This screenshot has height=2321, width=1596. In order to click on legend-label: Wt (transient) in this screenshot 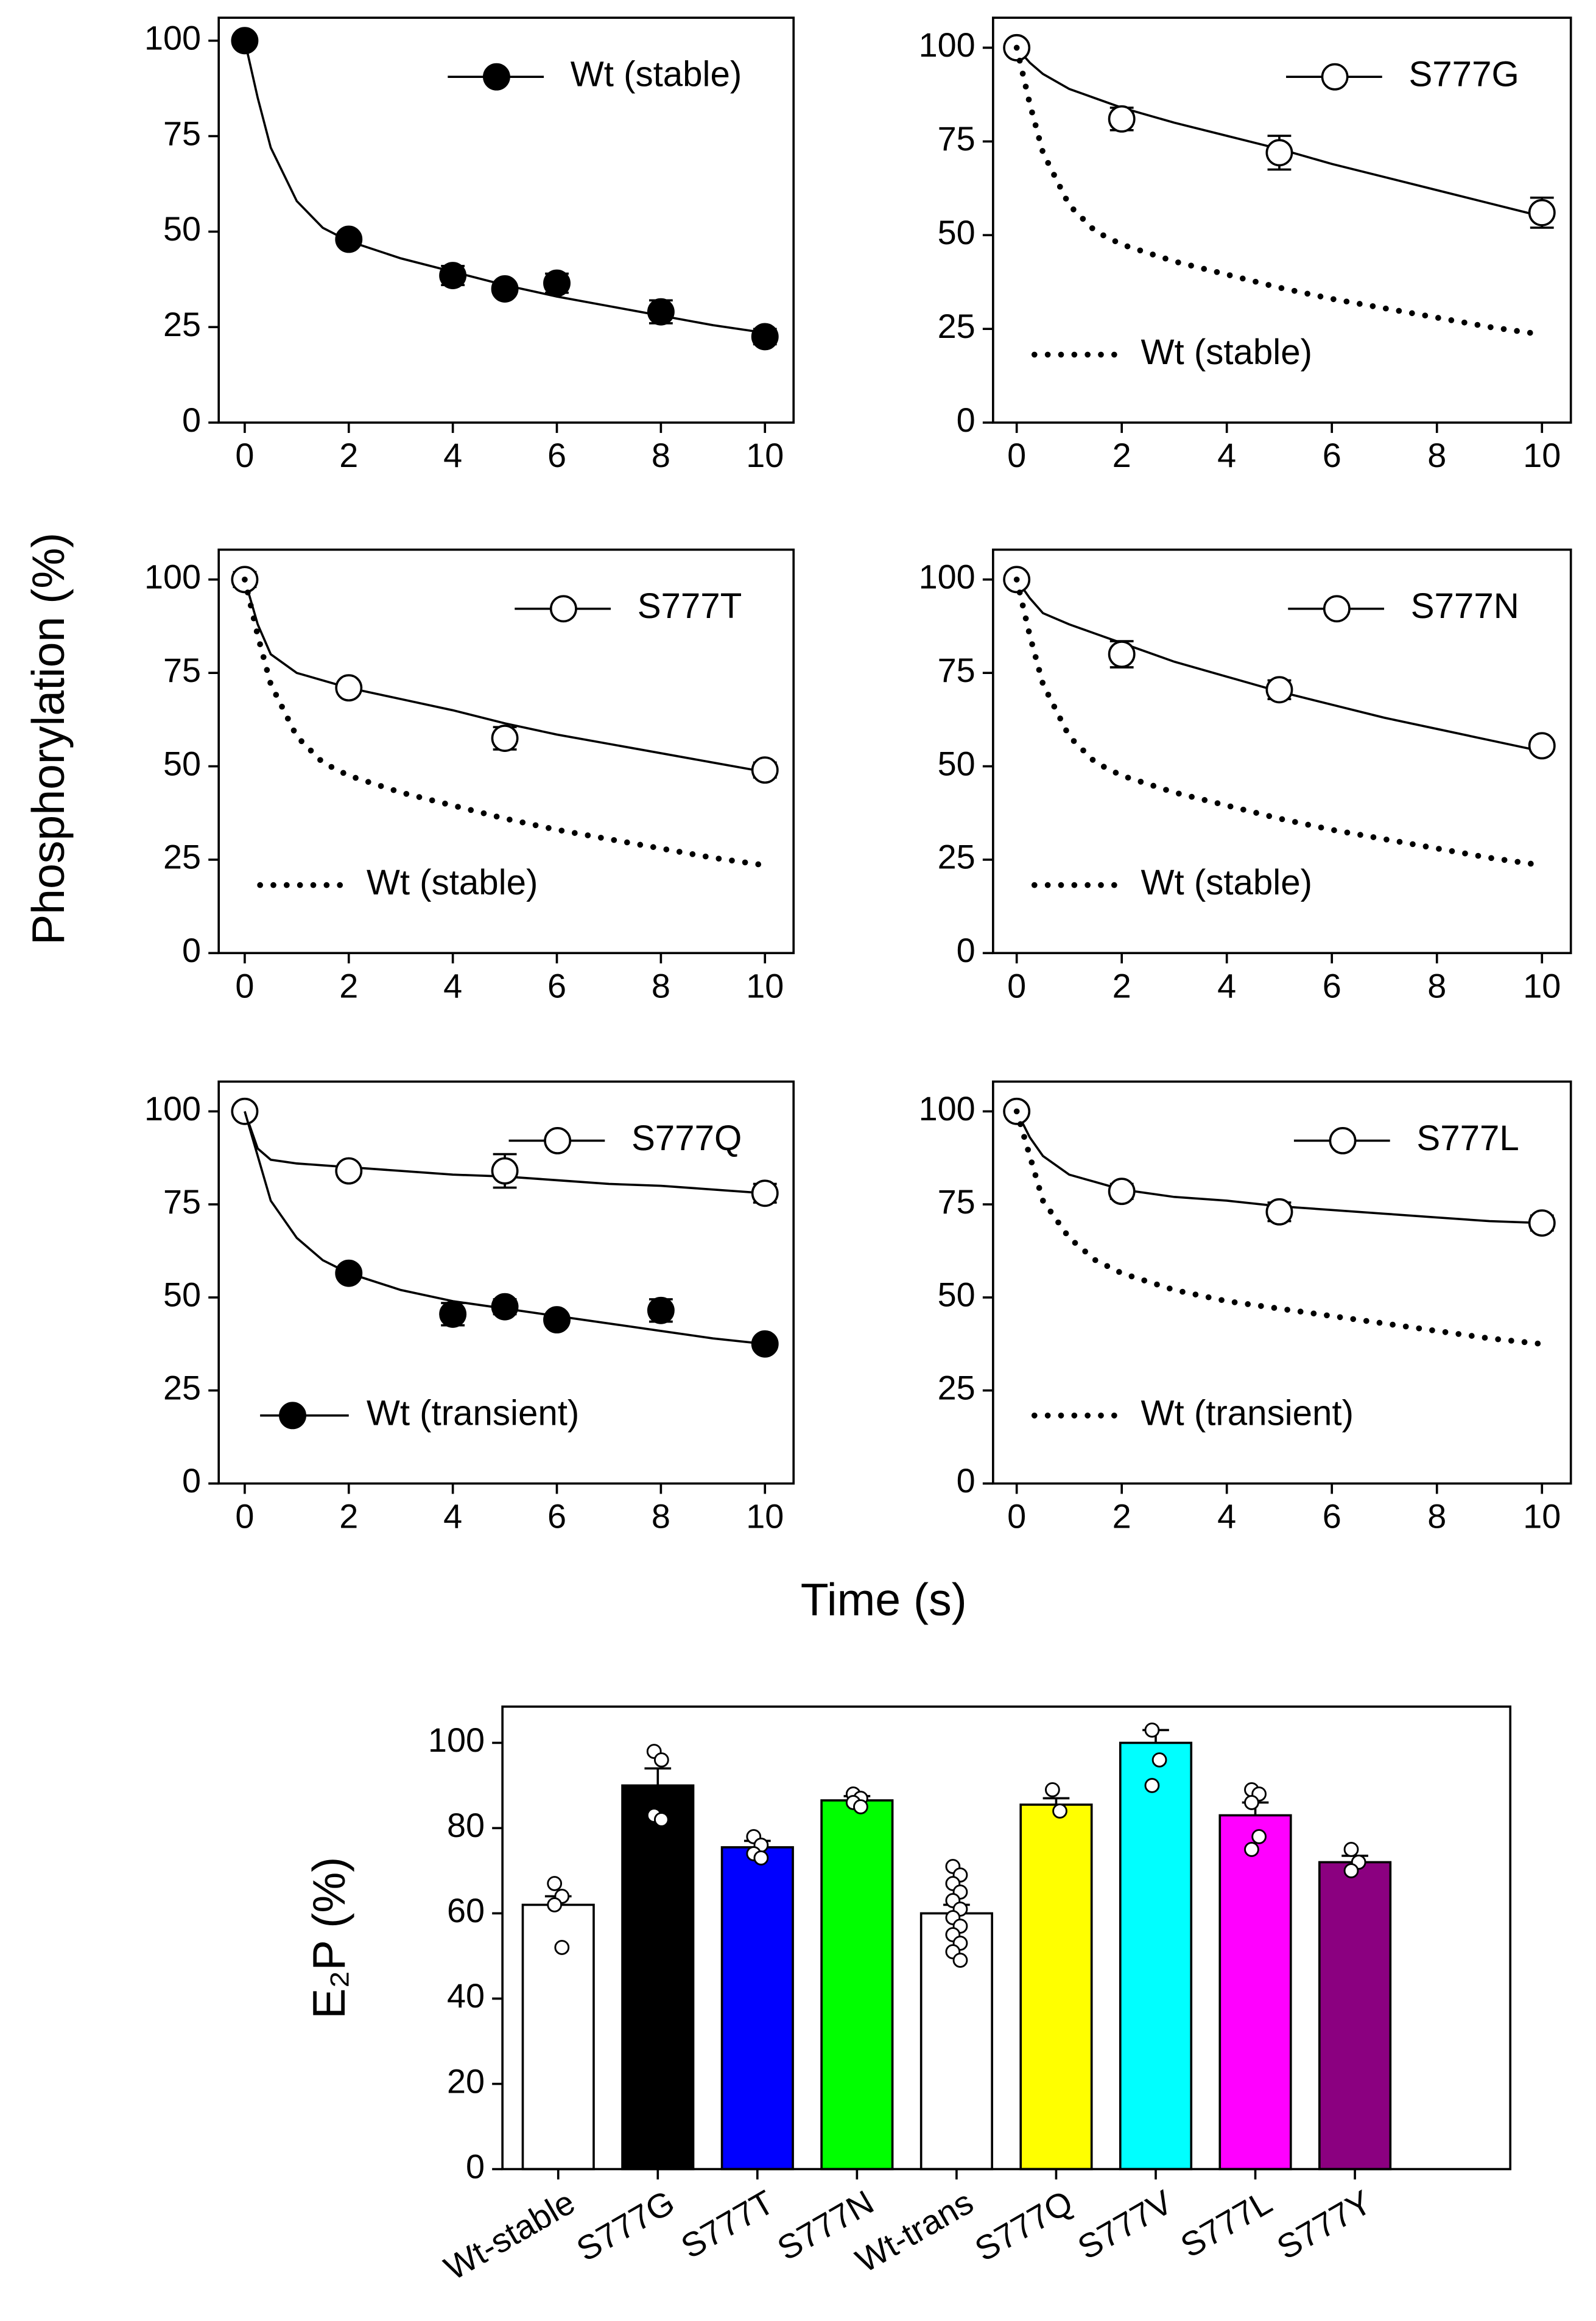, I will do `click(473, 1413)`.